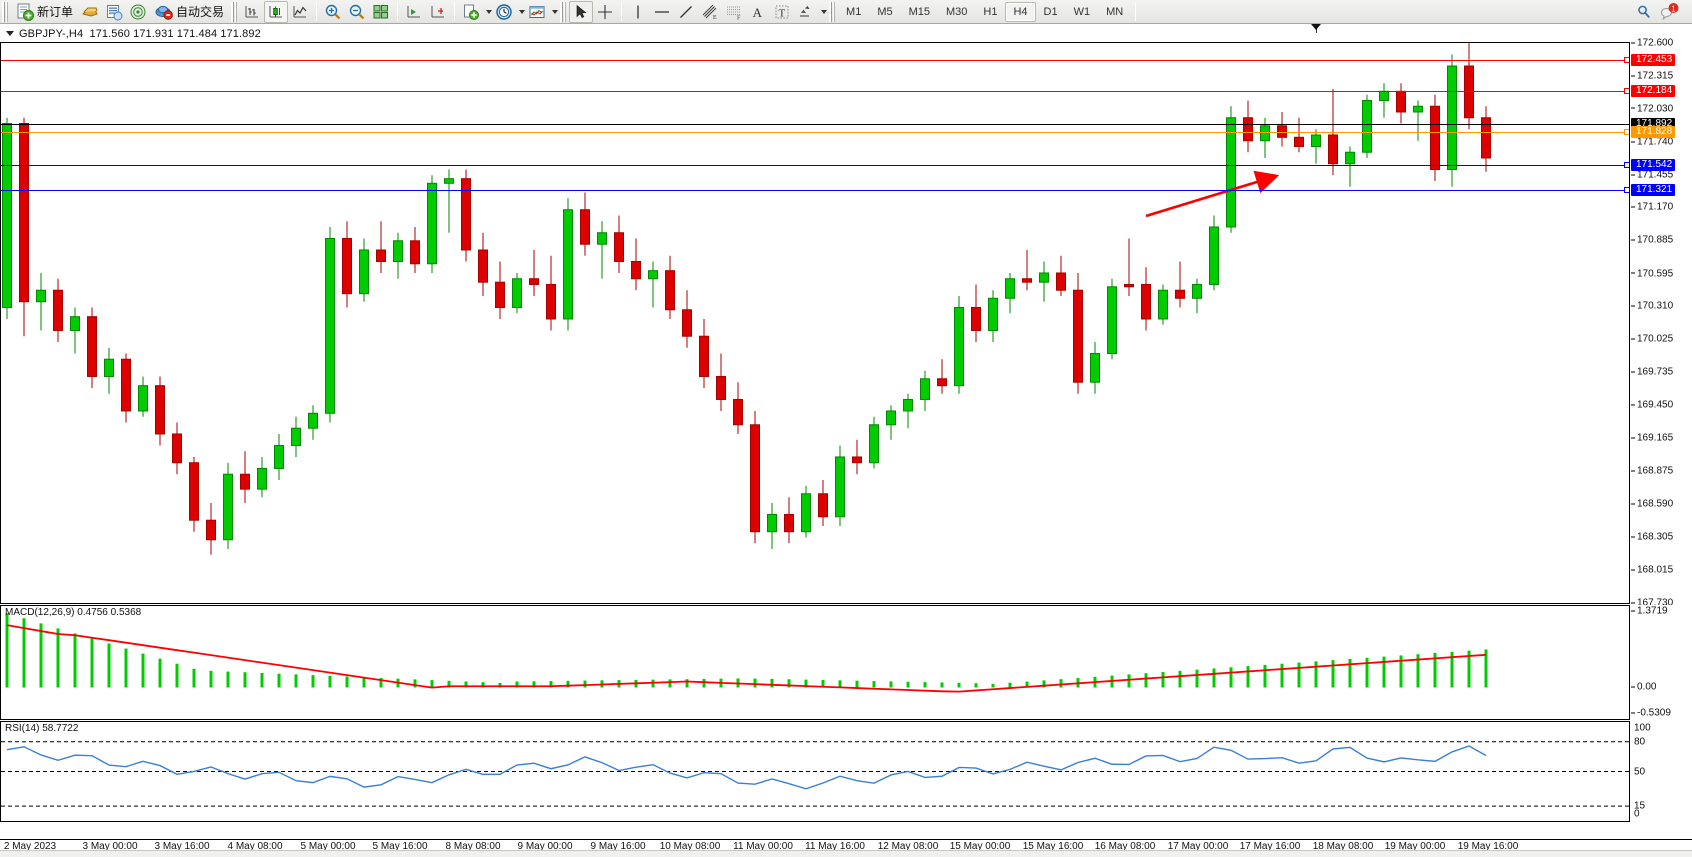 This screenshot has height=857, width=1692. I want to click on price-tick: 171.740, so click(1652, 141).